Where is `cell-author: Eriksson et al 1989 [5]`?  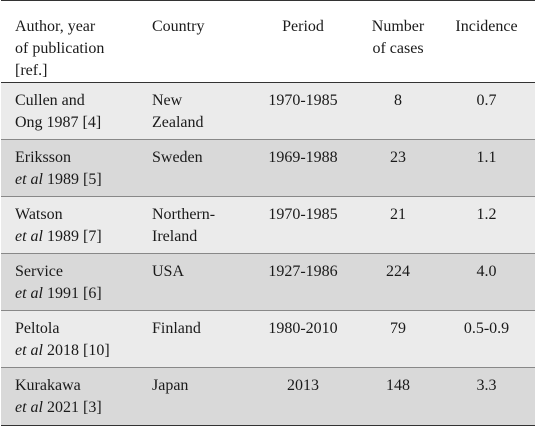
cell-author: Eriksson et al 1989 [5] is located at coordinates (69, 168).